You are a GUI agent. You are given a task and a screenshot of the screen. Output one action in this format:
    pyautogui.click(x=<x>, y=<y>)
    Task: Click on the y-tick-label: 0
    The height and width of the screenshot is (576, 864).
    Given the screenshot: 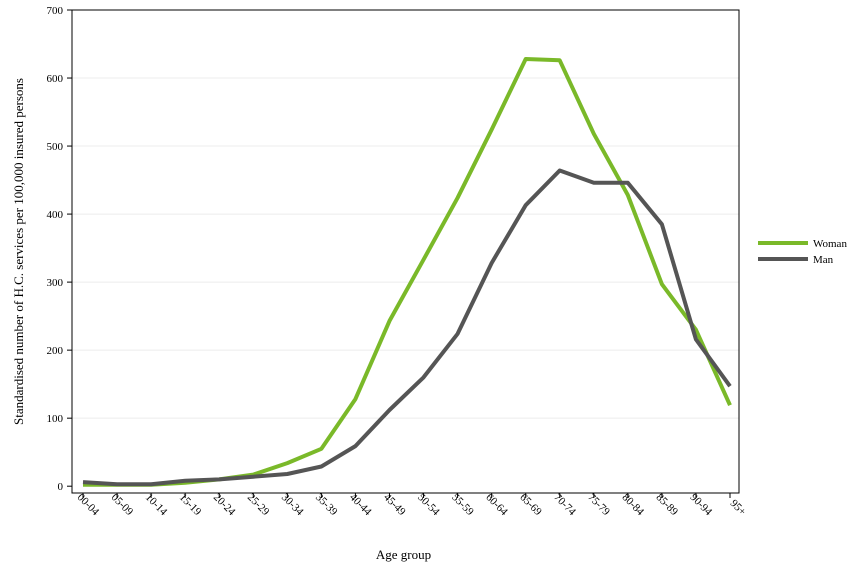 What is the action you would take?
    pyautogui.click(x=61, y=487)
    